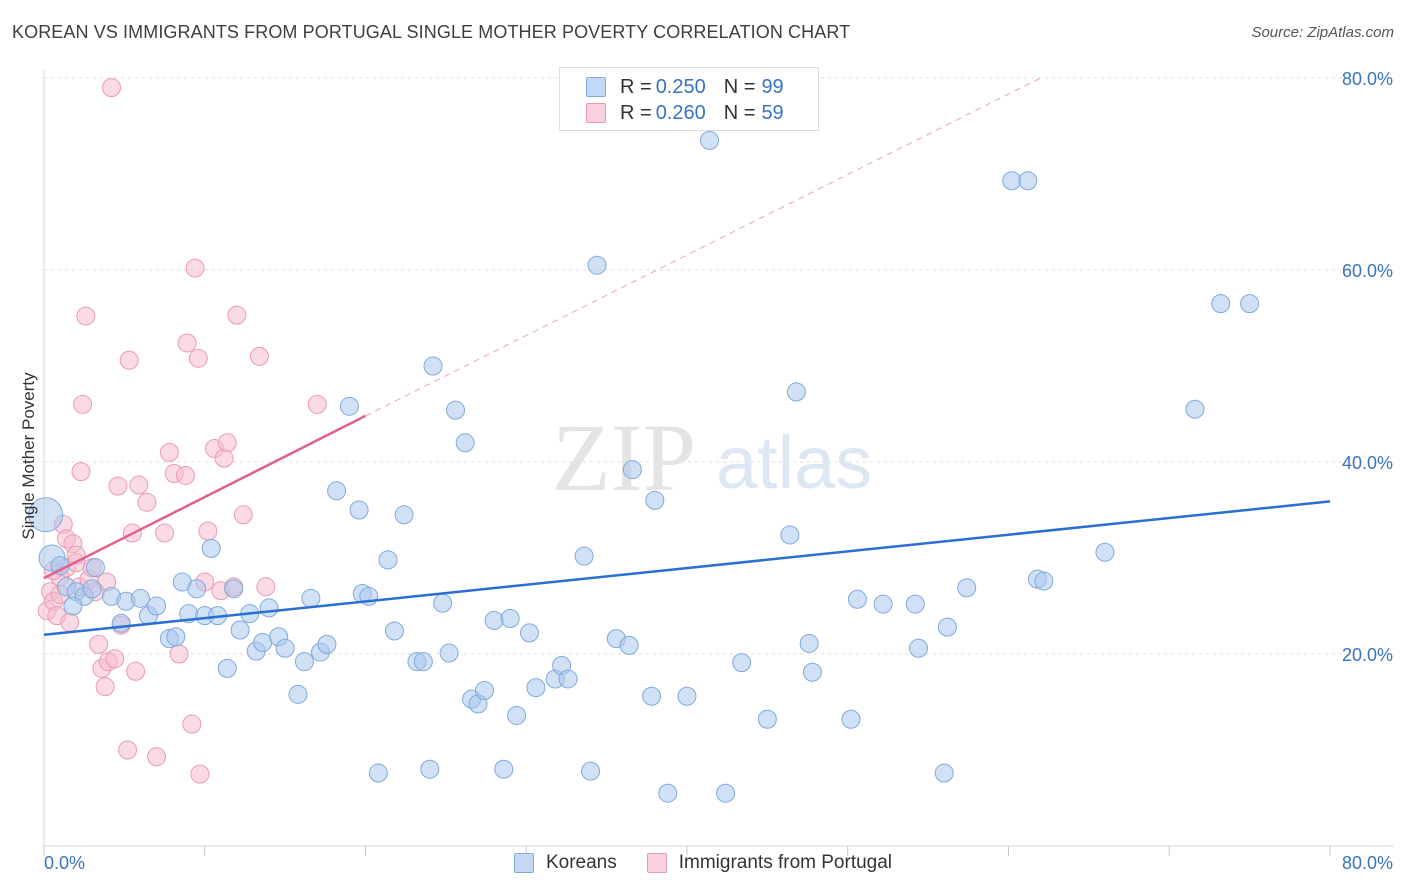 This screenshot has height=892, width=1406. What do you see at coordinates (1367, 863) in the screenshot?
I see `x-tick-label-max: 80.0%` at bounding box center [1367, 863].